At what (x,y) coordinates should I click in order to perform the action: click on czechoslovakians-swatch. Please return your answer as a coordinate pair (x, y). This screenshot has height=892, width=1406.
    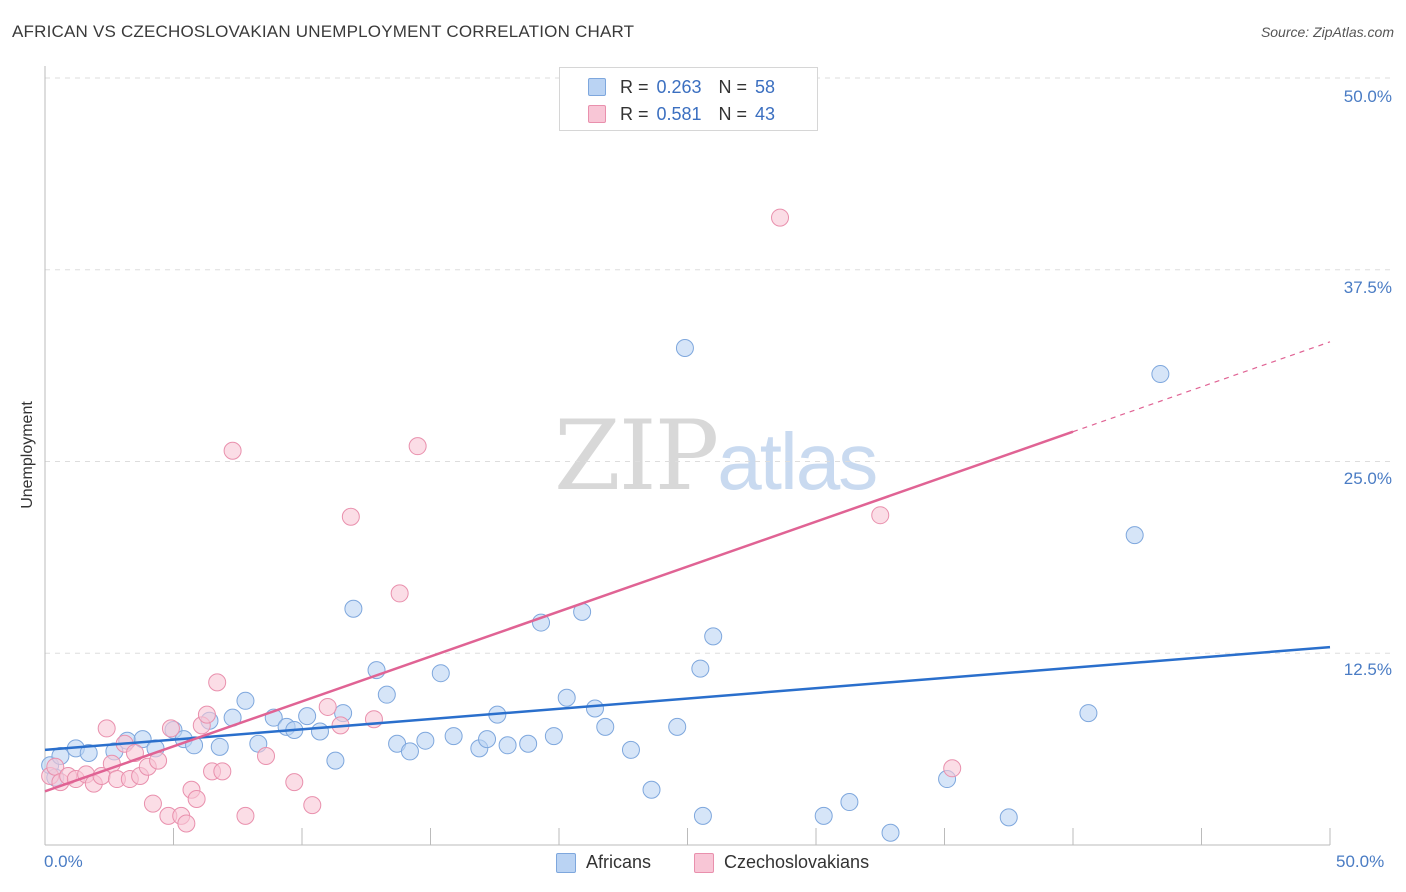
    Looking at the image, I should click on (597, 114).